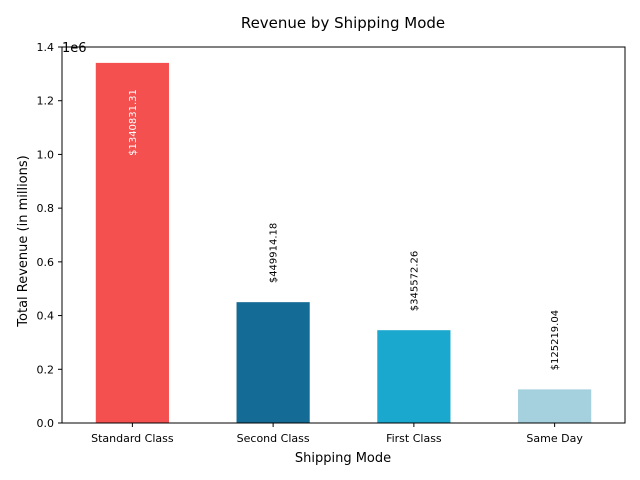  What do you see at coordinates (273, 438) in the screenshot?
I see `x-tick-label: Second Class` at bounding box center [273, 438].